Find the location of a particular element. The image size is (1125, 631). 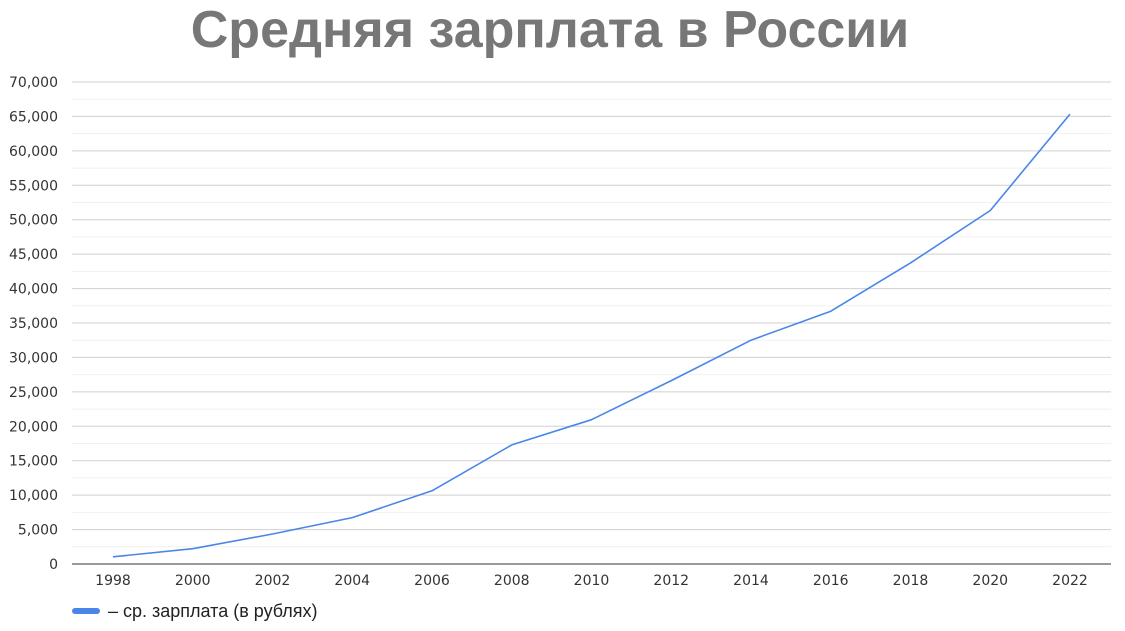

y-tick-label: 55,000 is located at coordinates (33, 186).